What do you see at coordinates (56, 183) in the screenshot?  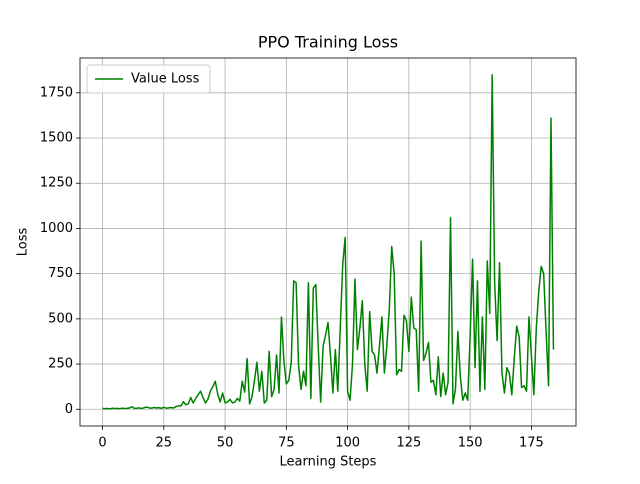 I see `y-tick-label: 1250` at bounding box center [56, 183].